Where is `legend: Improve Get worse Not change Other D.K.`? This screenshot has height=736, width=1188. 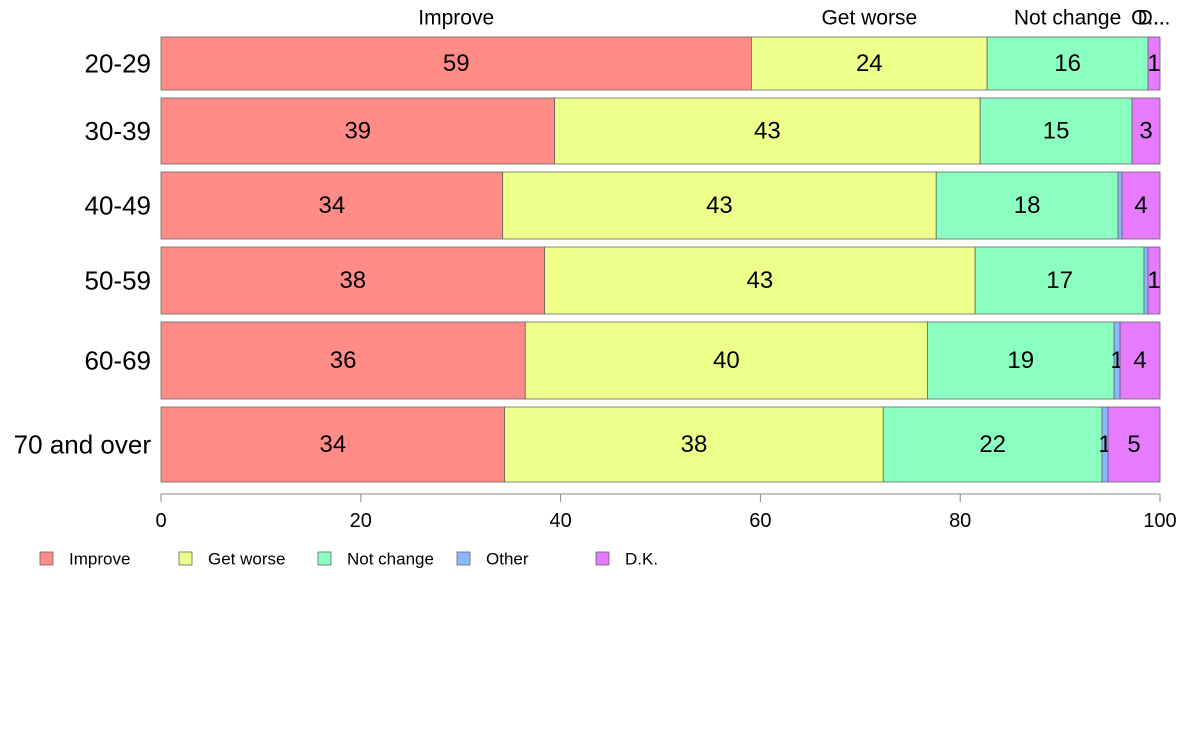 legend: Improve Get worse Not change Other D.K. is located at coordinates (348, 559).